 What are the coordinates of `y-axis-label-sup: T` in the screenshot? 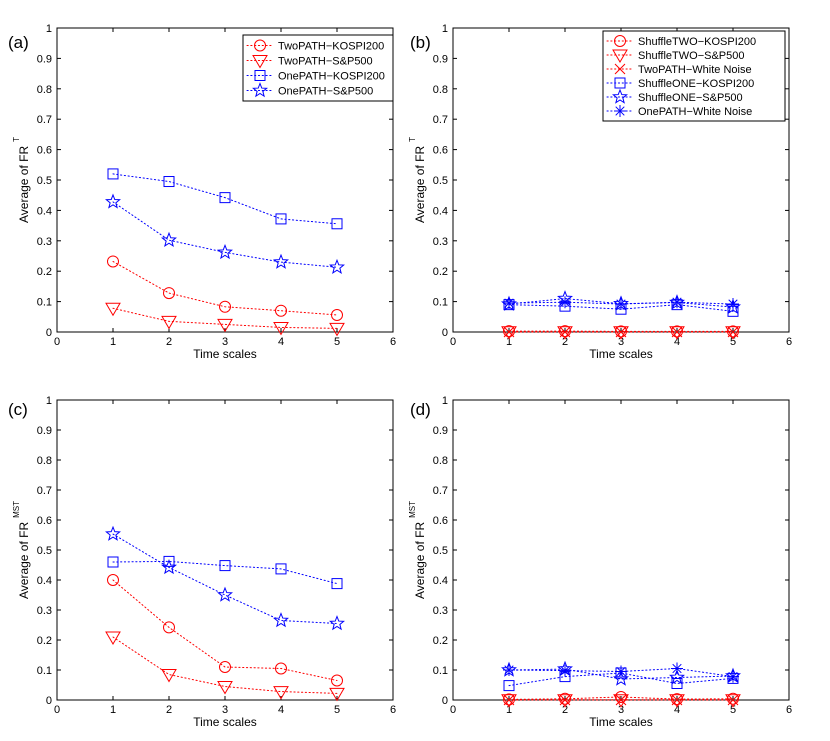 It's located at (412, 139).